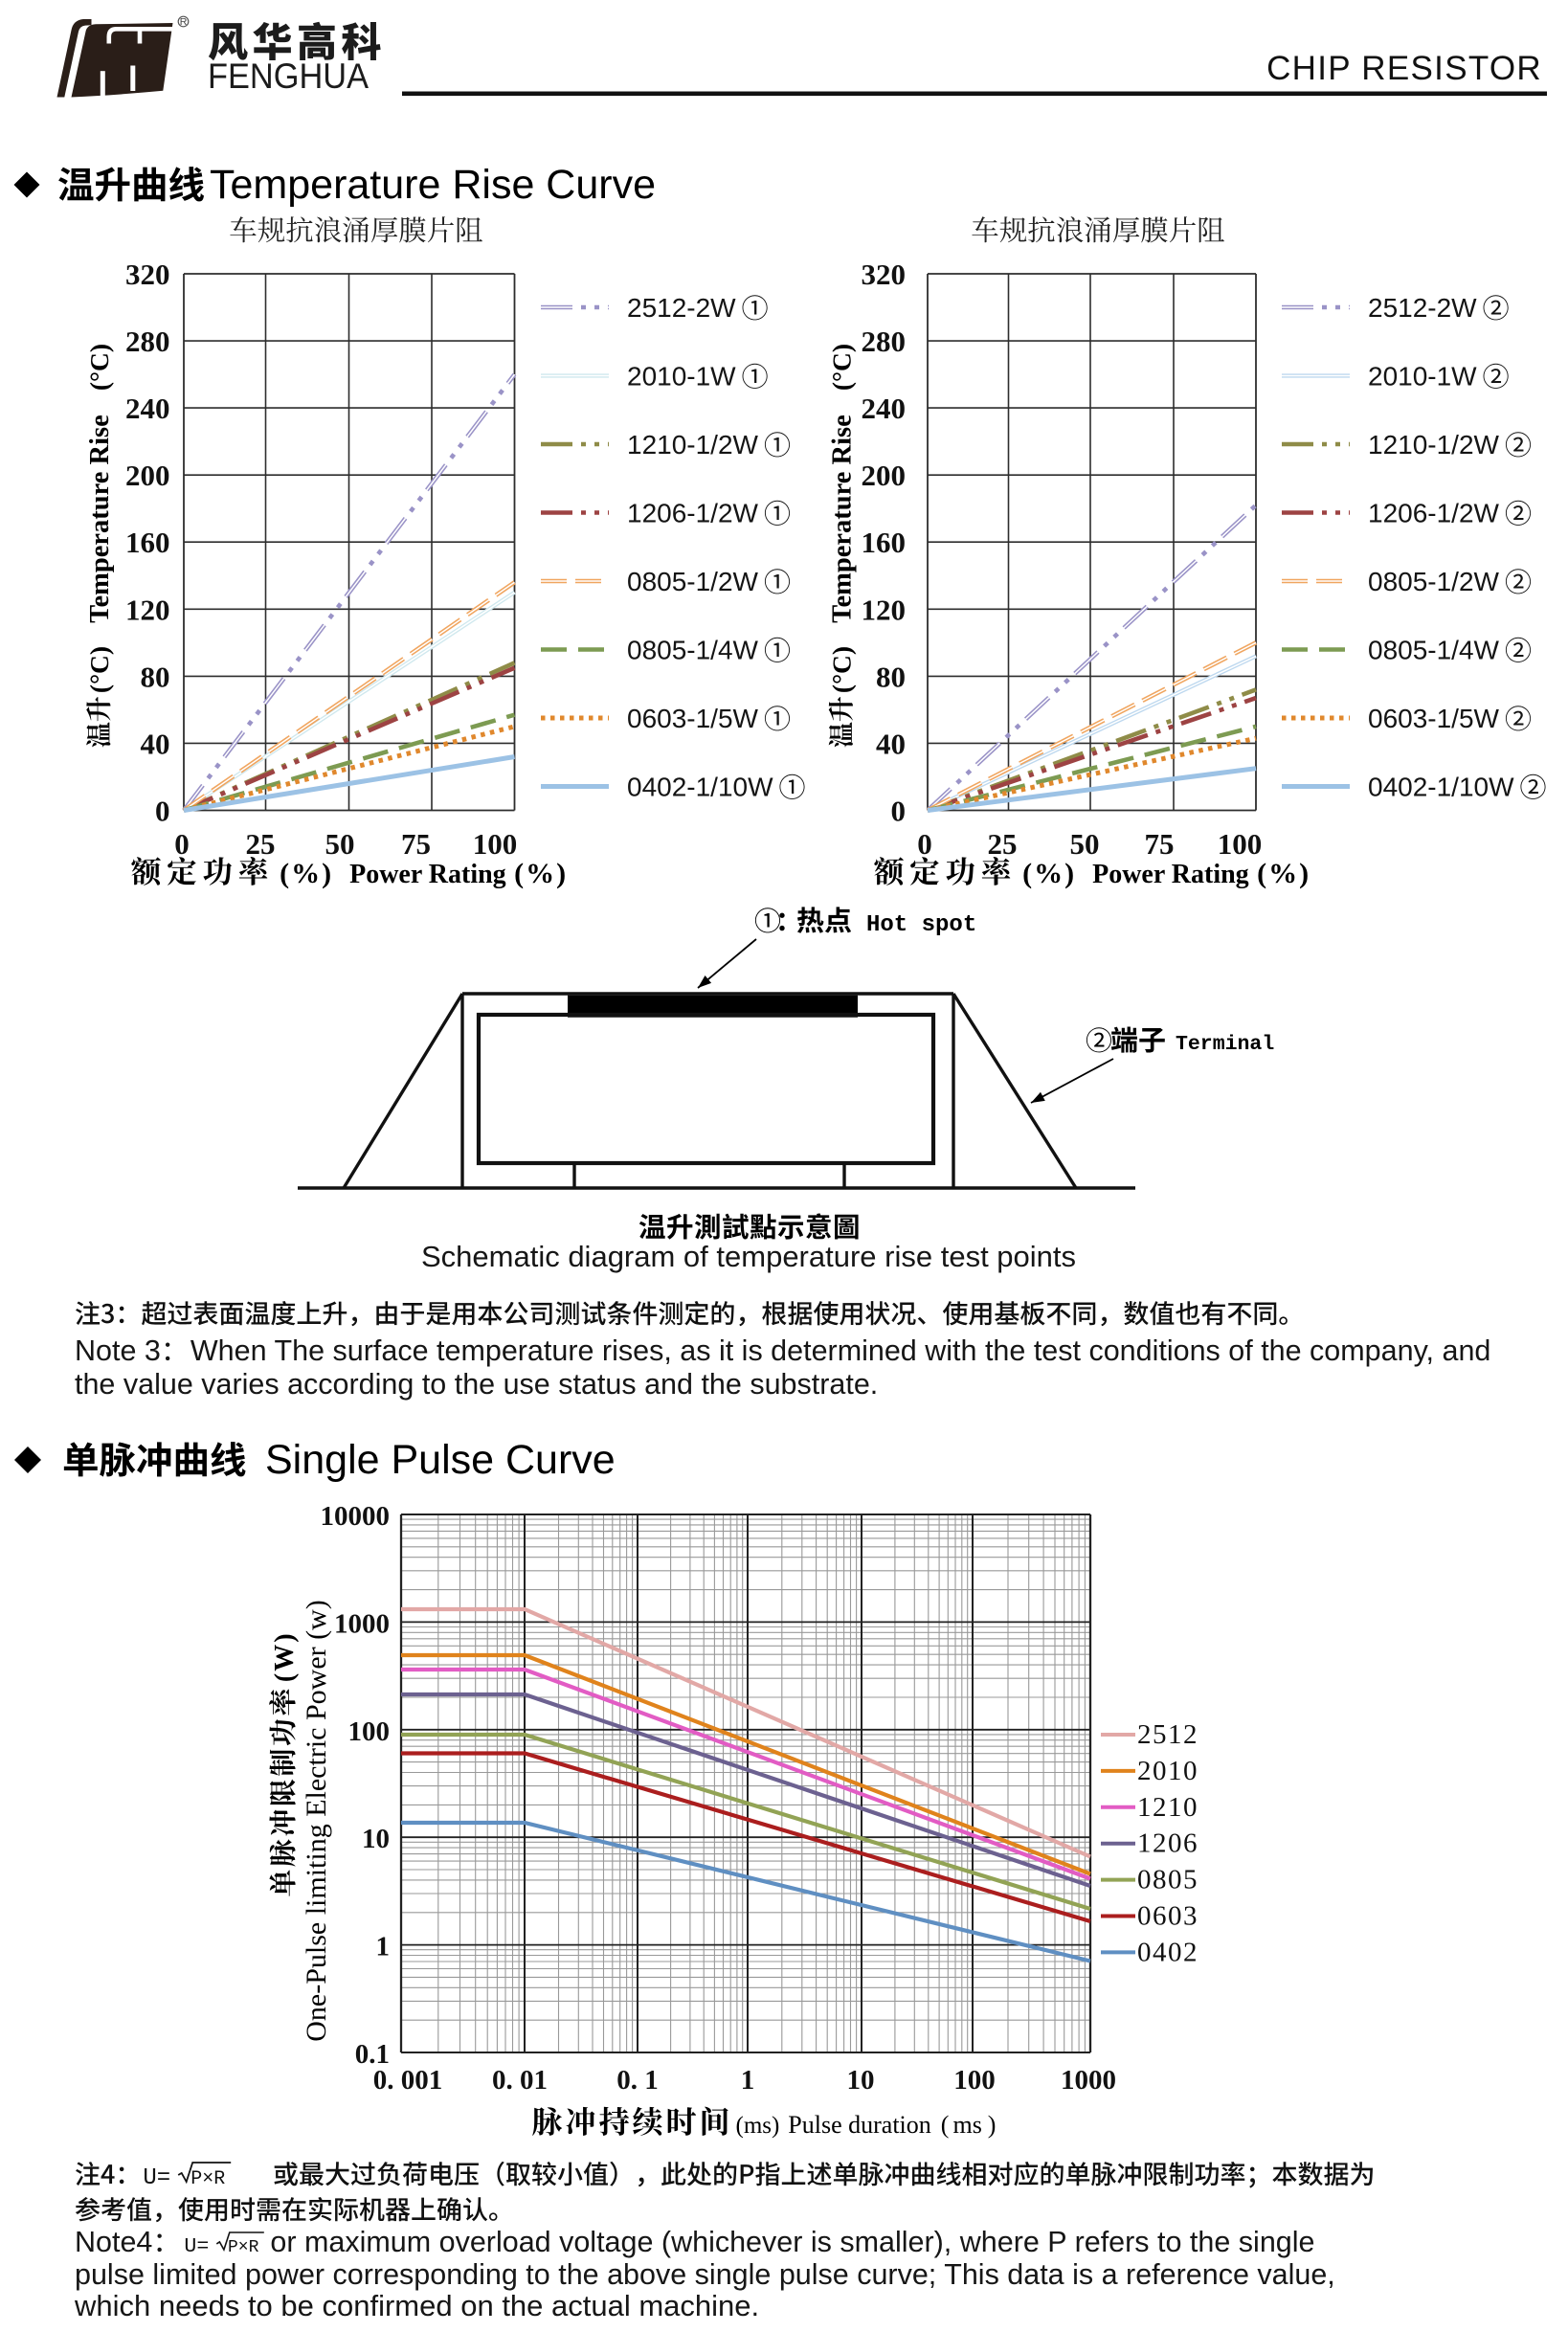  I want to click on svg-text: 2512, so click(1167, 1734).